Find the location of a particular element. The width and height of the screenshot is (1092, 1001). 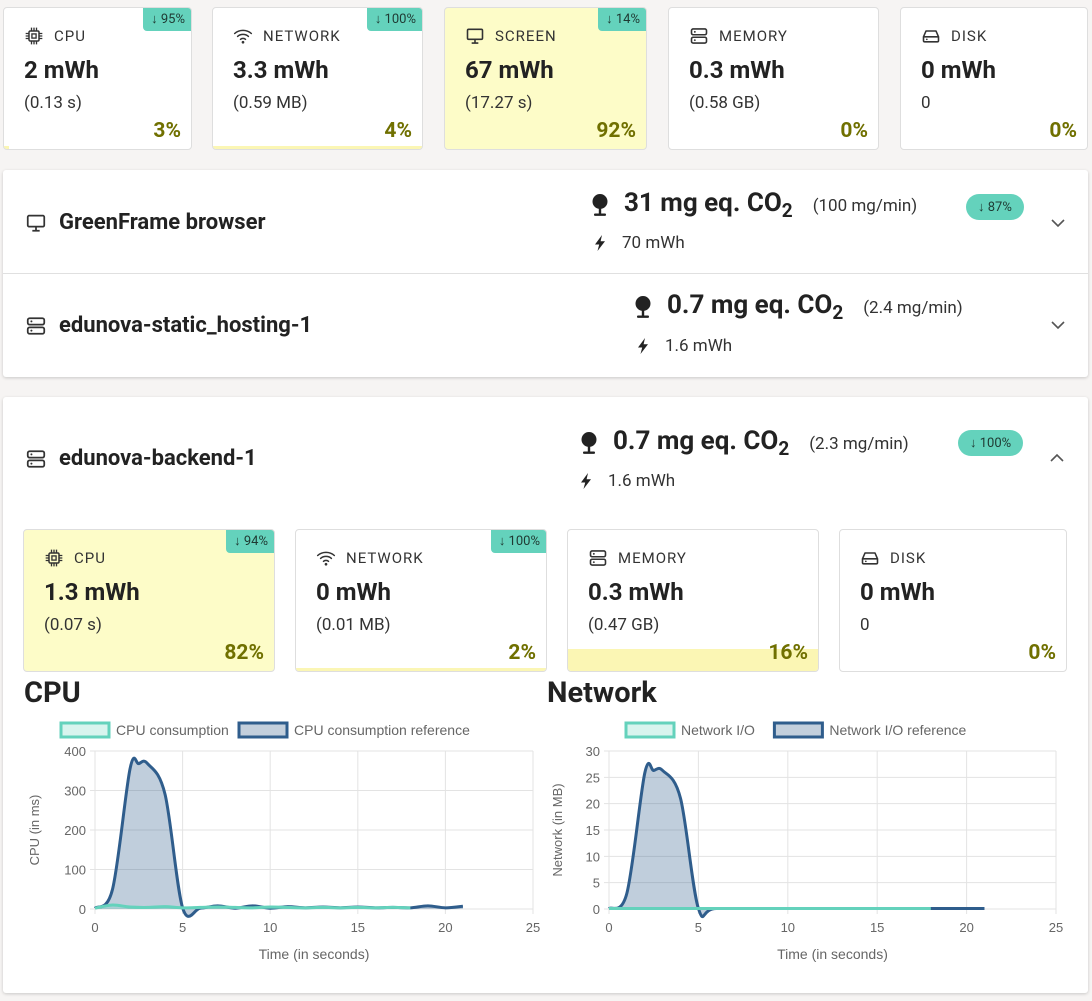

co2-rate: (2.3 mg/min) is located at coordinates (859, 444).